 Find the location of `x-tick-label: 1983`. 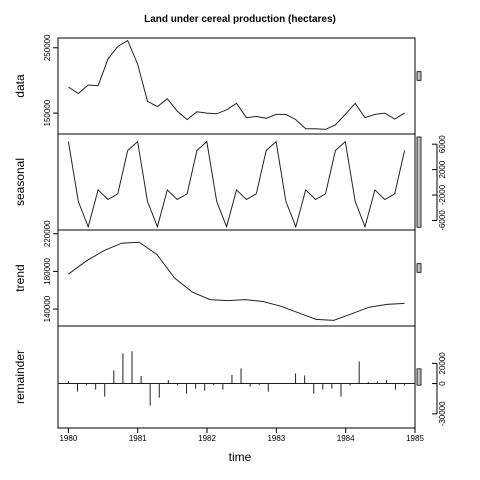

x-tick-label: 1983 is located at coordinates (276, 438).